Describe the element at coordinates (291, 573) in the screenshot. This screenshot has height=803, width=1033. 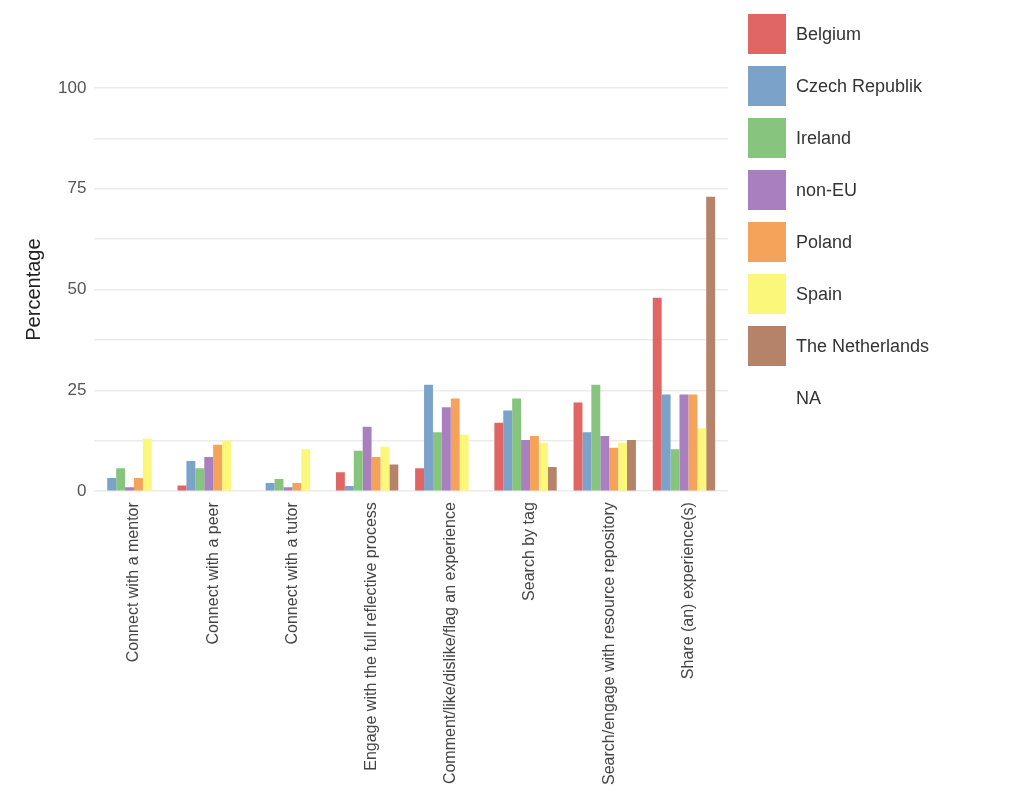
I see `x-tick-label: Connect with a tutor` at that location.